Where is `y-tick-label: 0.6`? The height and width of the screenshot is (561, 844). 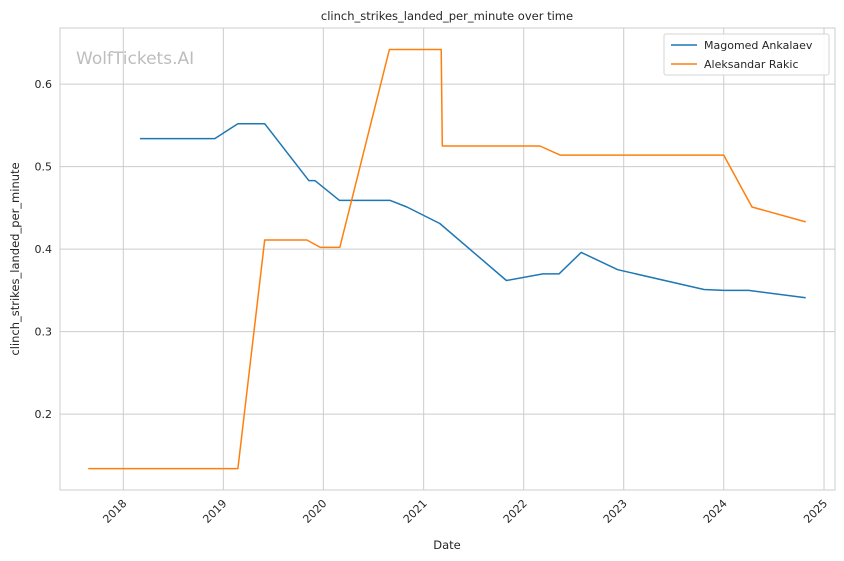
y-tick-label: 0.6 is located at coordinates (44, 84).